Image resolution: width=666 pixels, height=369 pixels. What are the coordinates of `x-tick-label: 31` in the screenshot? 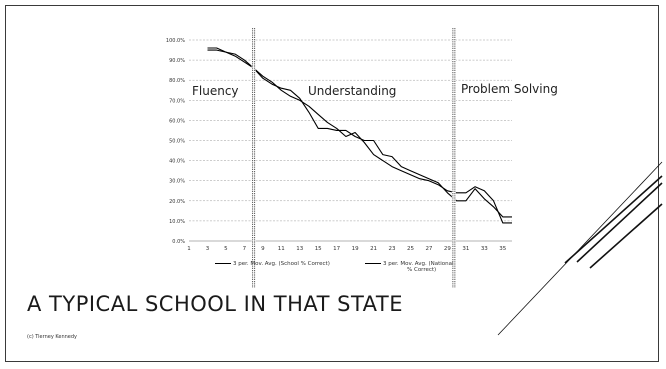 It's located at (465, 249).